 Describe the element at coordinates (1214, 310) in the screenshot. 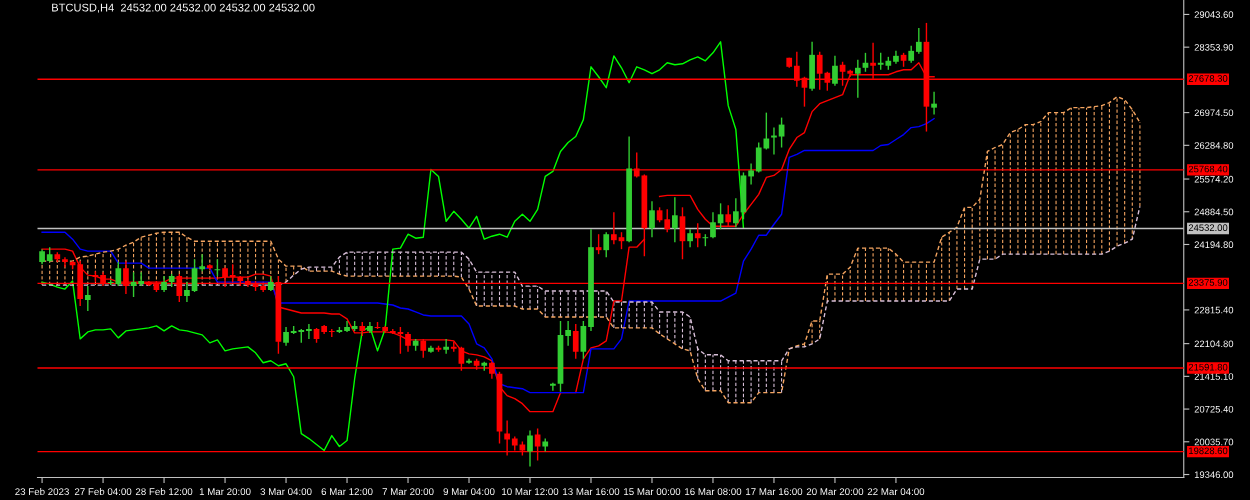

I see `y-tick-label: 22815.40` at that location.